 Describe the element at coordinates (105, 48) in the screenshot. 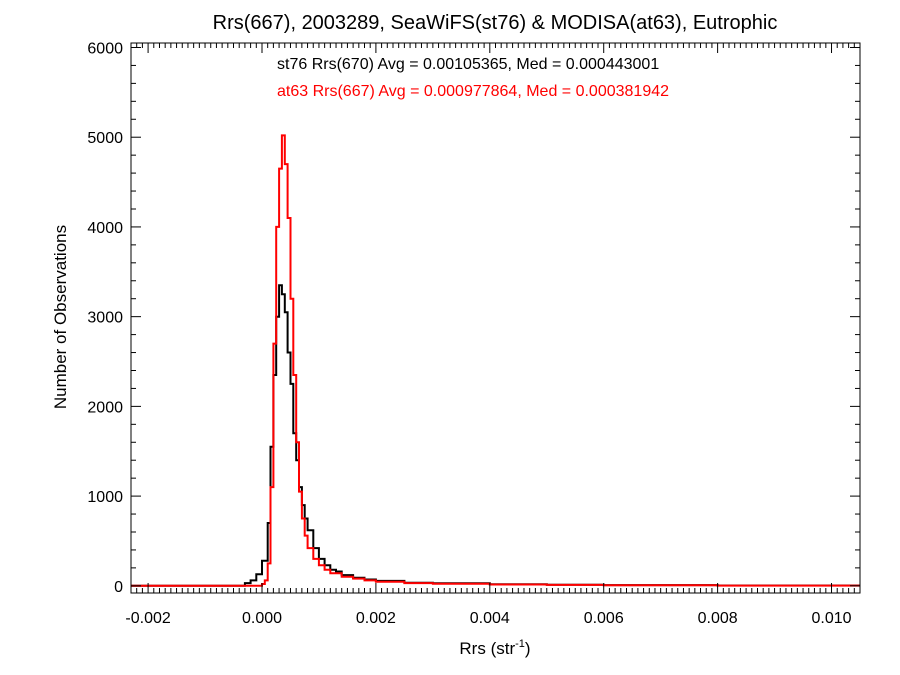

I see `y-tick-label: 6000` at that location.